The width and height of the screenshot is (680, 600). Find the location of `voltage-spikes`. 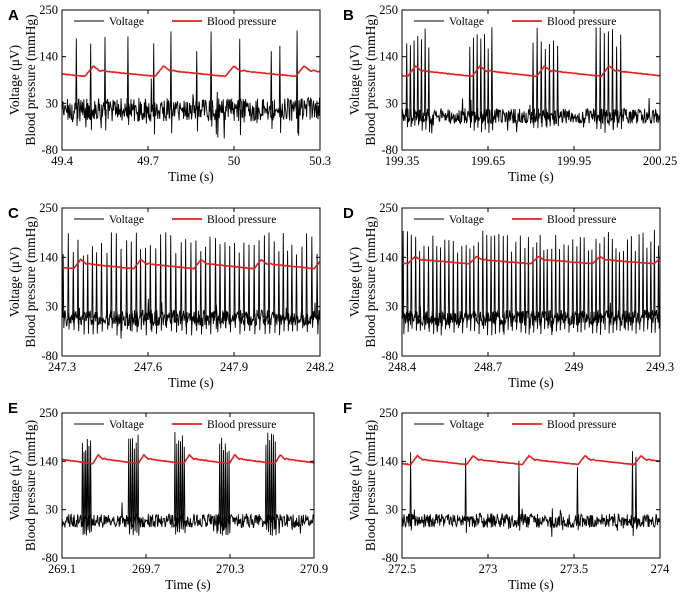

voltage-spikes is located at coordinates (514, 80).